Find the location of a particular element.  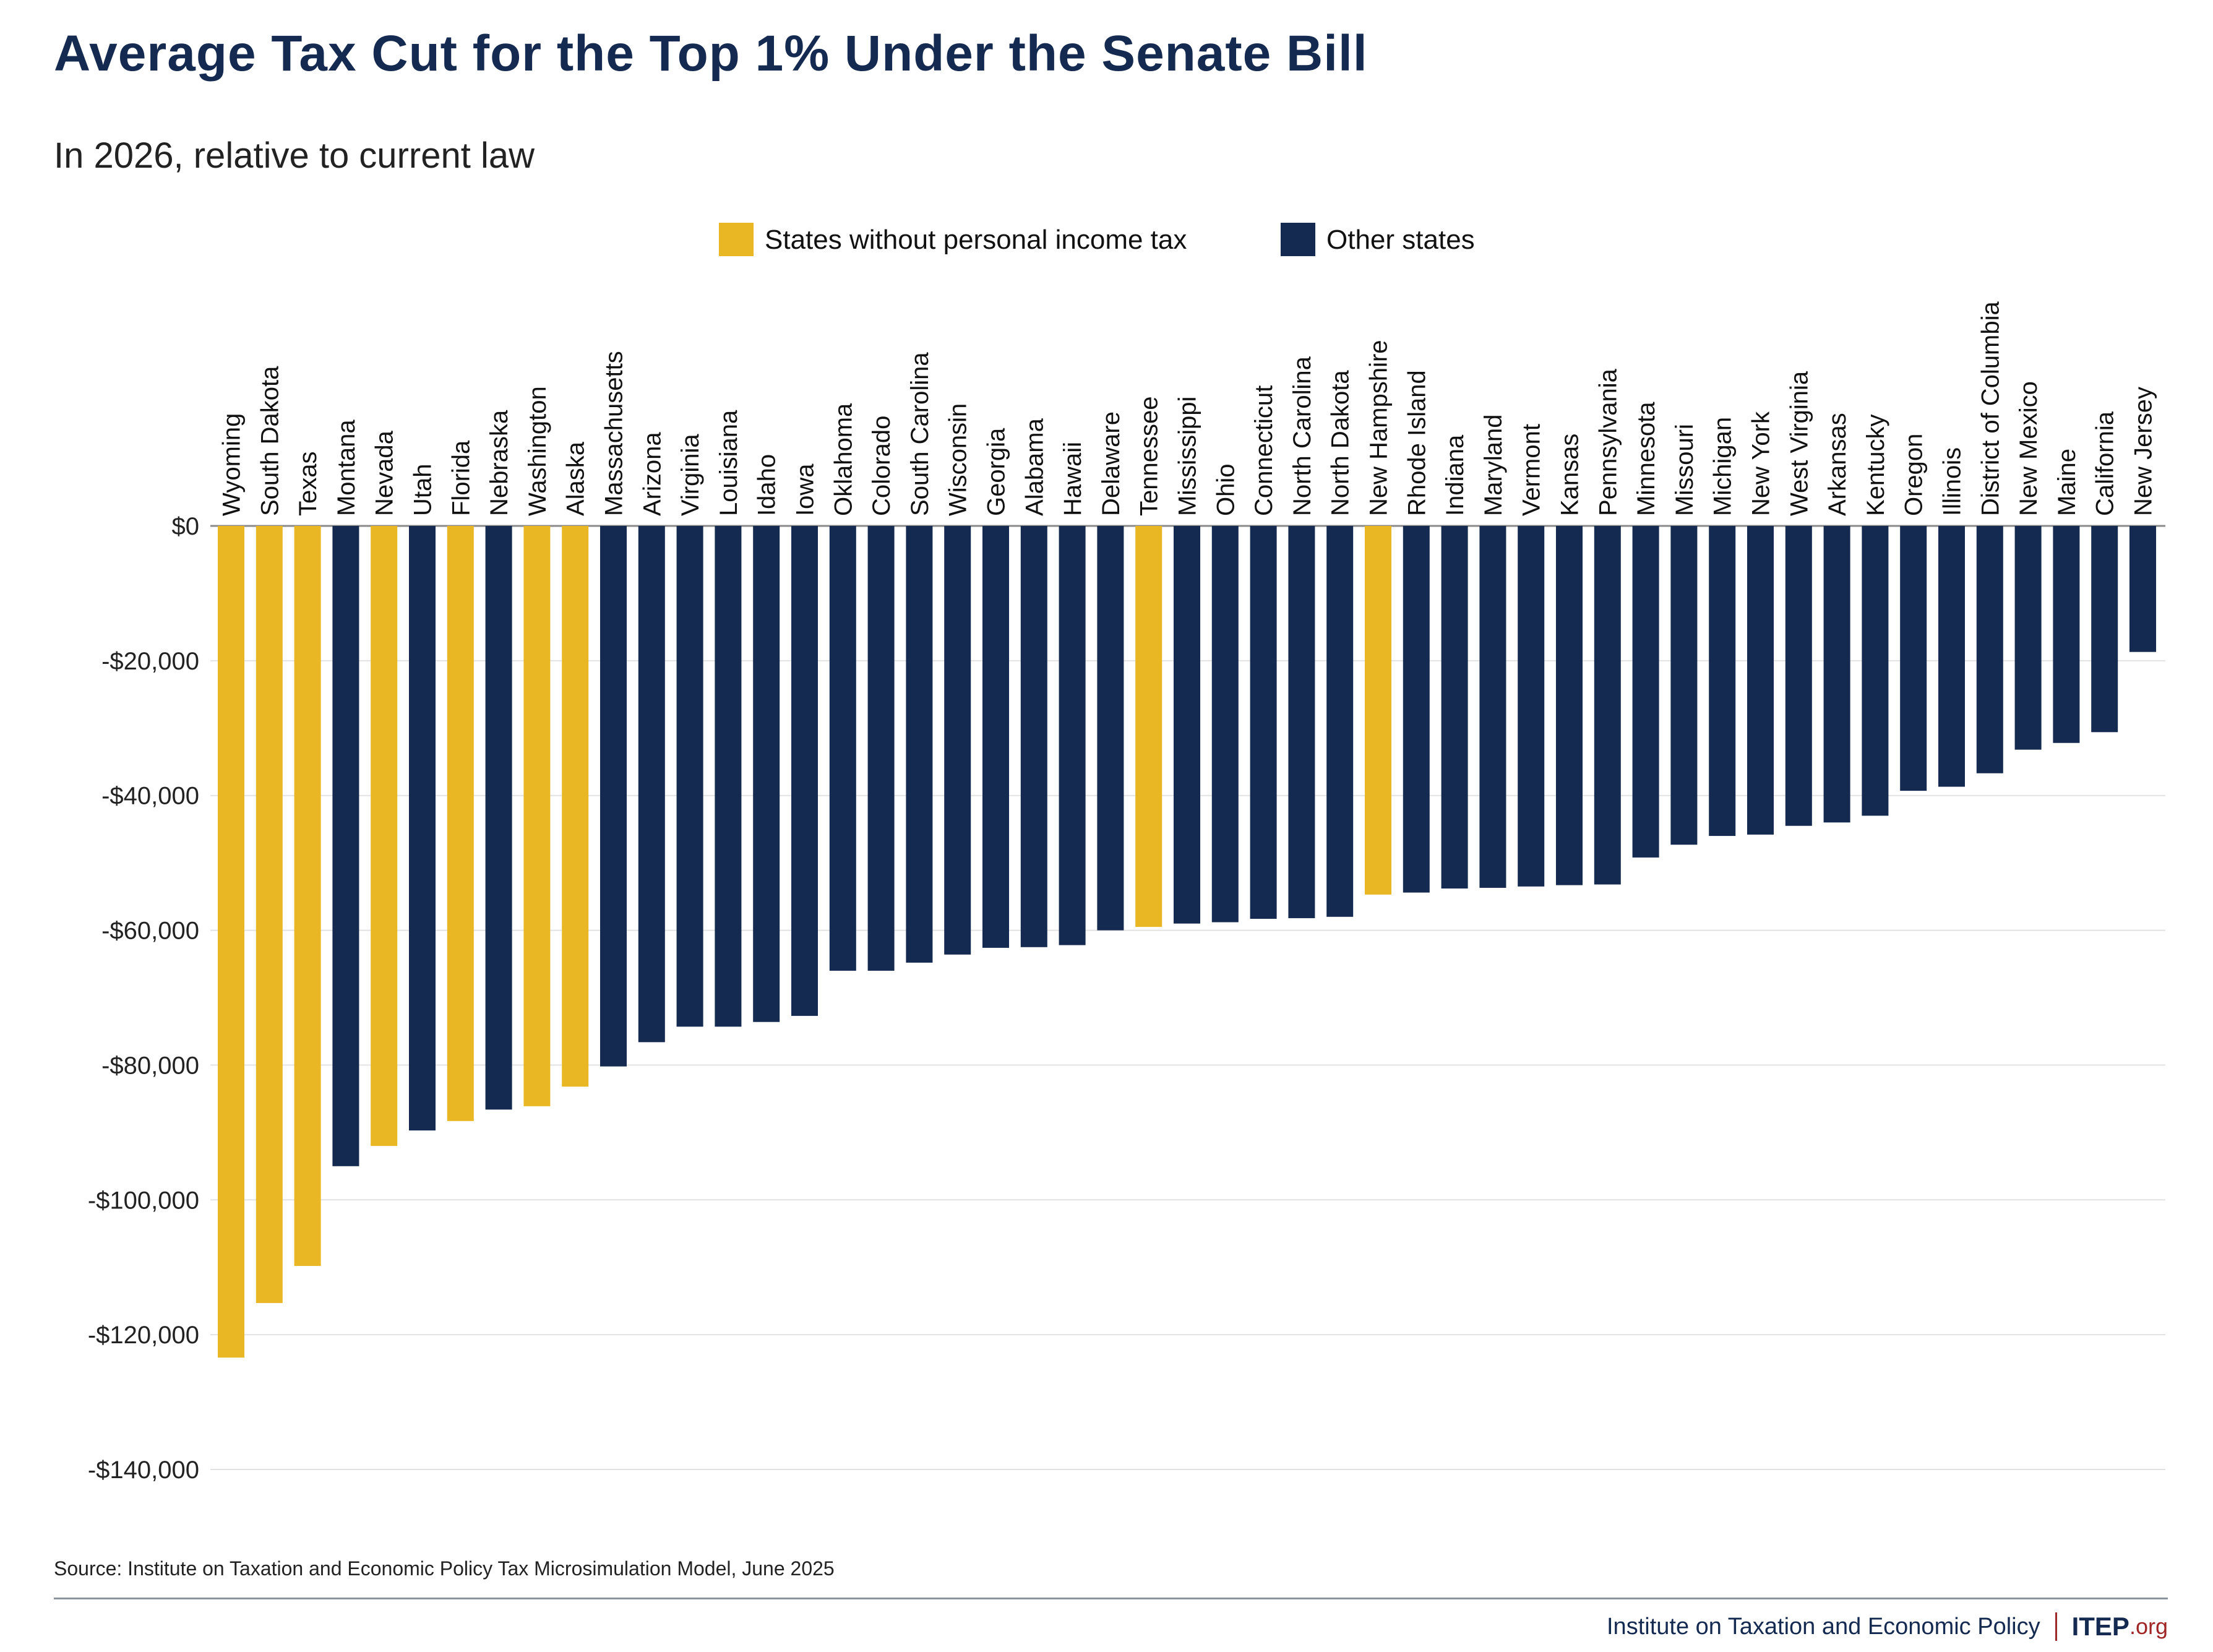

footer-divider is located at coordinates (1111, 1599).